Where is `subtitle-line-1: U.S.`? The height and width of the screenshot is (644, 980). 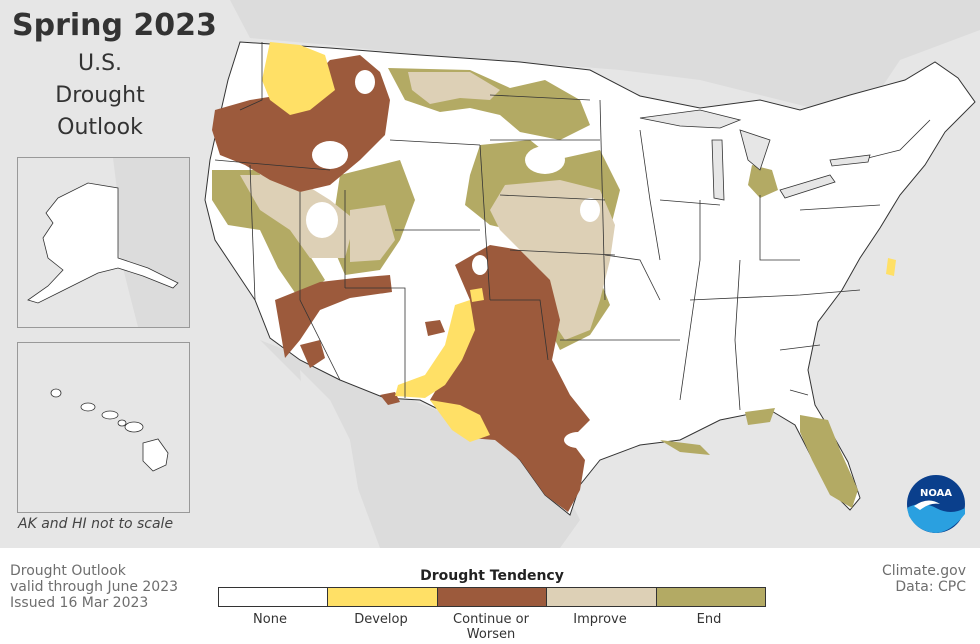
subtitle-line-1: U.S. is located at coordinates (100, 63).